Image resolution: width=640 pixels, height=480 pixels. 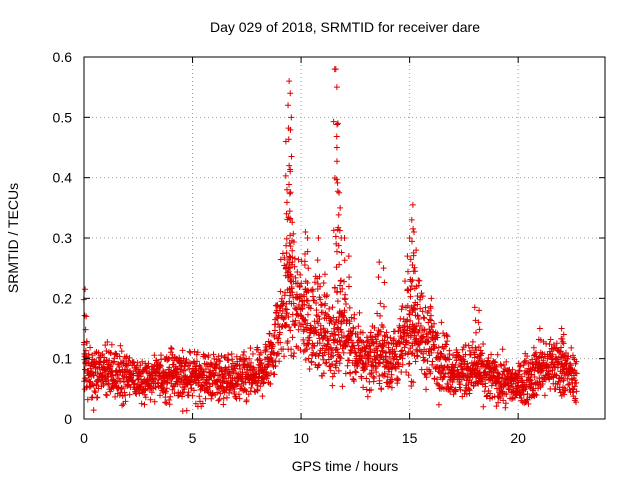 I want to click on x-tick-label: 20, so click(x=518, y=438).